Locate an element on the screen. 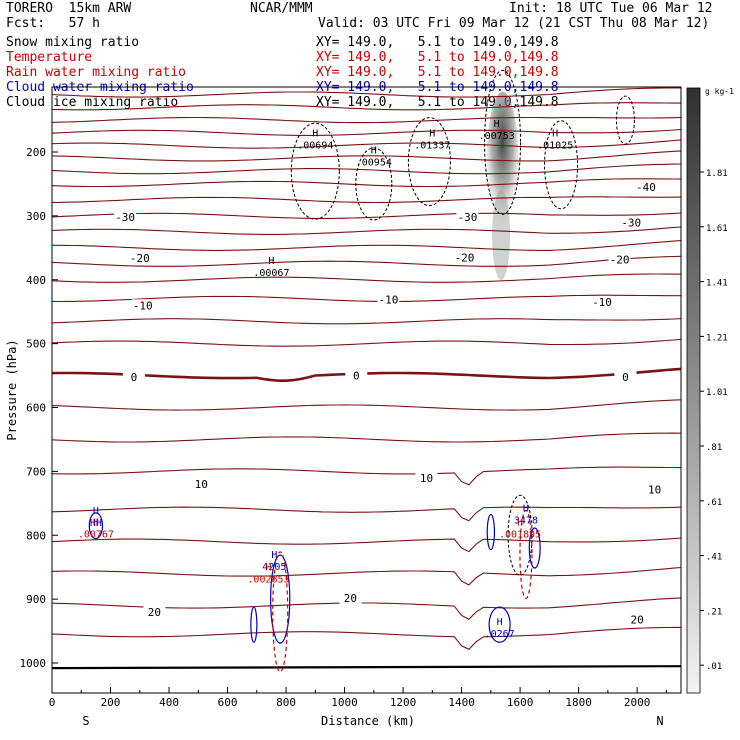  colorbar-unit: g kg-1 is located at coordinates (719, 91).